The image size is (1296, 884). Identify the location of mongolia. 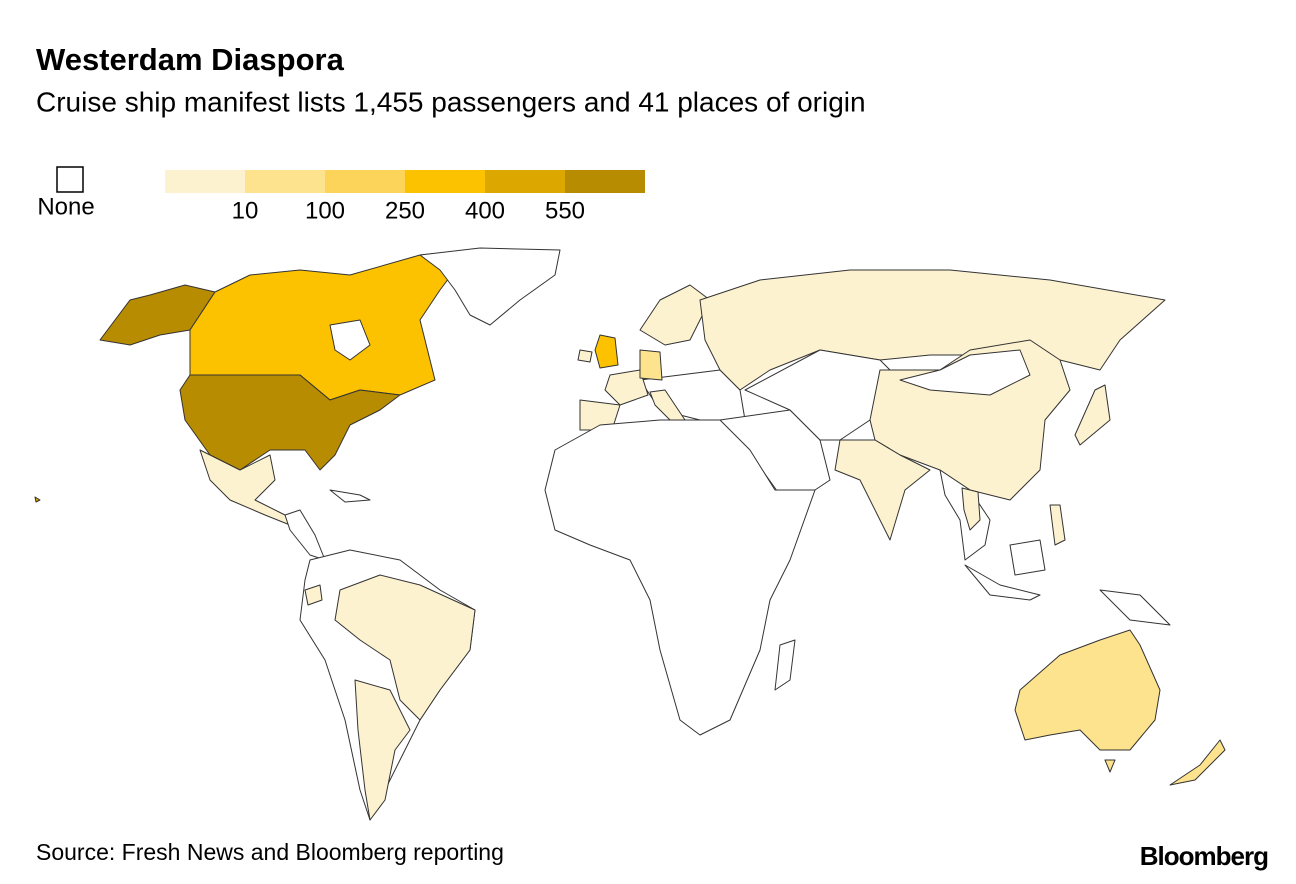
(965, 372).